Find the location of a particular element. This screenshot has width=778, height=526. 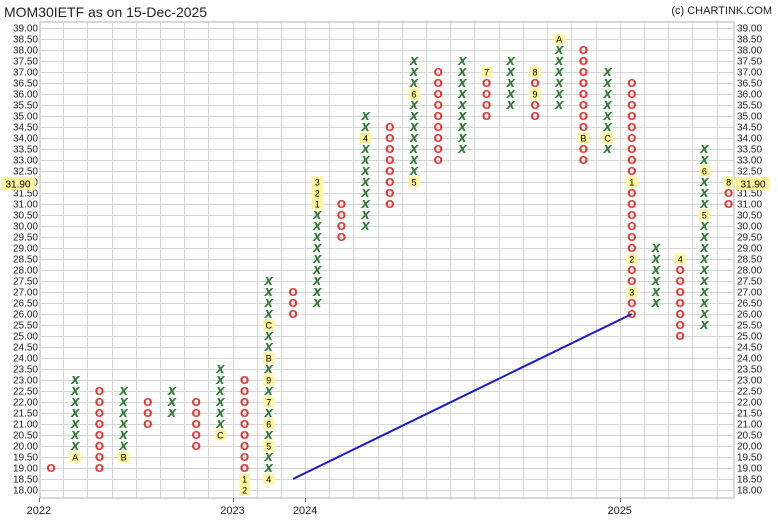

y-tick-label: 26.50 is located at coordinates (25, 304).